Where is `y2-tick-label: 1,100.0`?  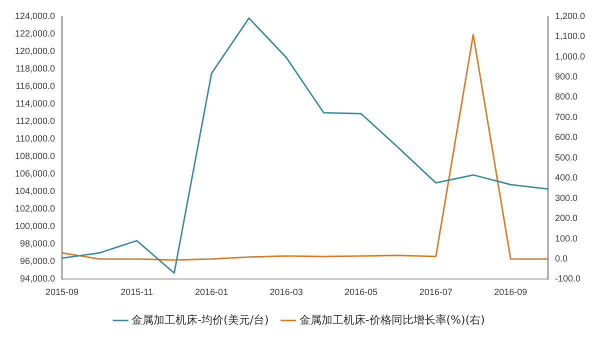 y2-tick-label: 1,100.0 is located at coordinates (570, 36).